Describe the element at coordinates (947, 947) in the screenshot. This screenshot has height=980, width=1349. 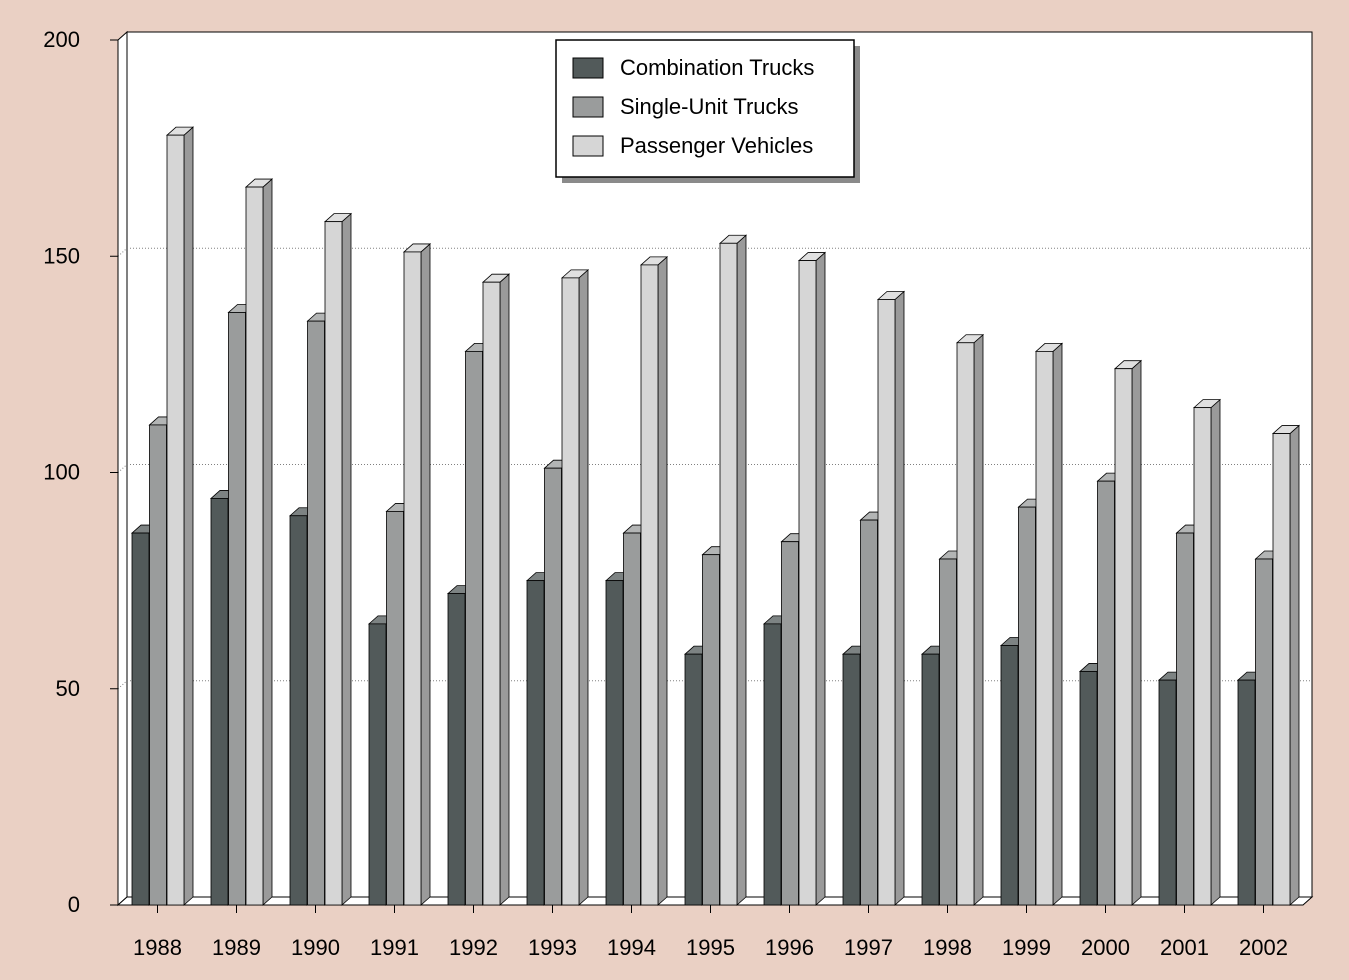
I see `x-tick-label: 1998` at that location.